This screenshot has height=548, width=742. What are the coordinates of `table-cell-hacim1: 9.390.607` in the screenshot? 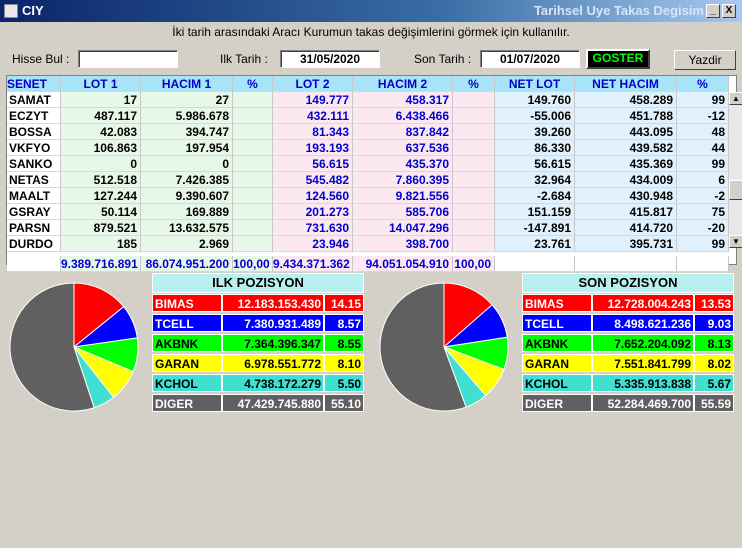 It's located at (187, 196).